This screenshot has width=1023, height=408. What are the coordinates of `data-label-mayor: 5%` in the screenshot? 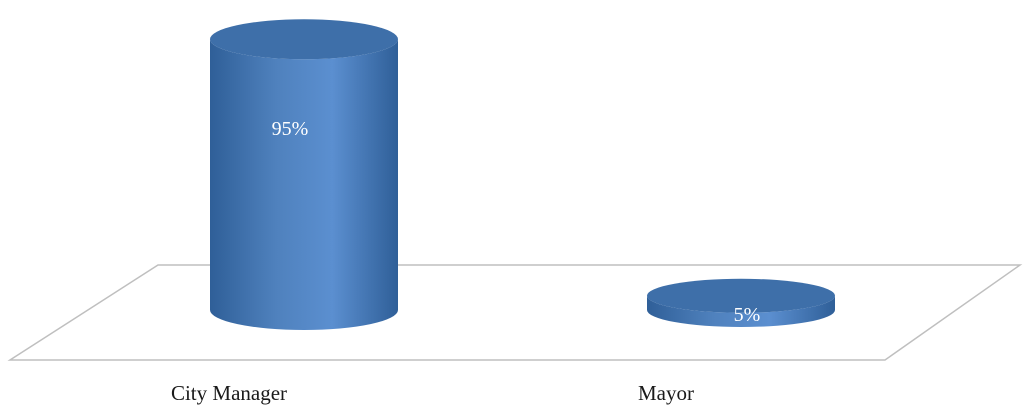 It's located at (747, 315).